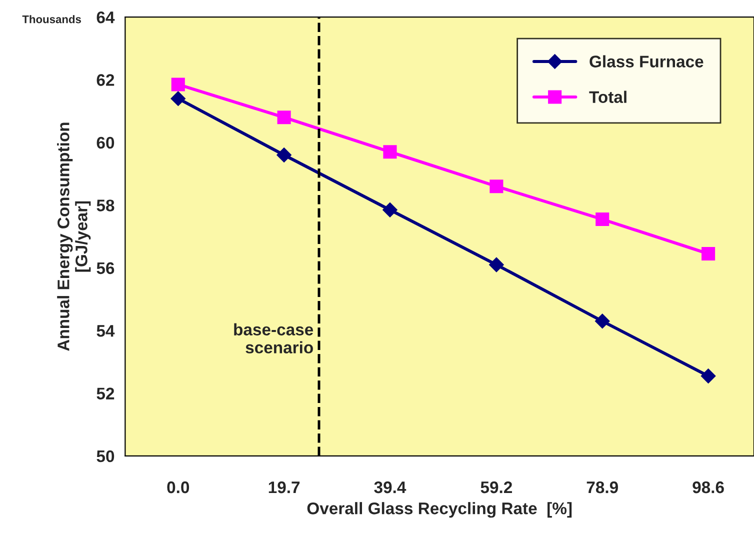  Describe the element at coordinates (284, 487) in the screenshot. I see `x-tick-label: 19.7` at that location.